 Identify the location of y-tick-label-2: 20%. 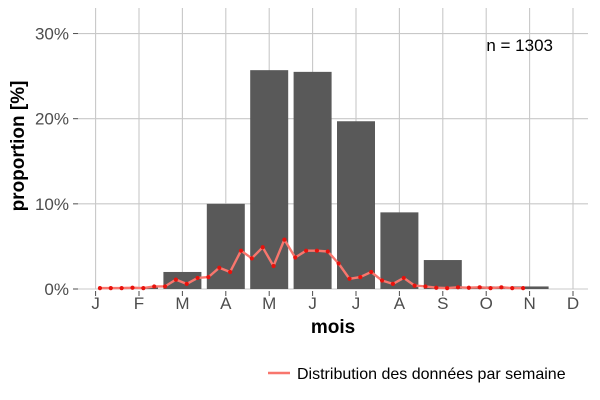
(52, 119).